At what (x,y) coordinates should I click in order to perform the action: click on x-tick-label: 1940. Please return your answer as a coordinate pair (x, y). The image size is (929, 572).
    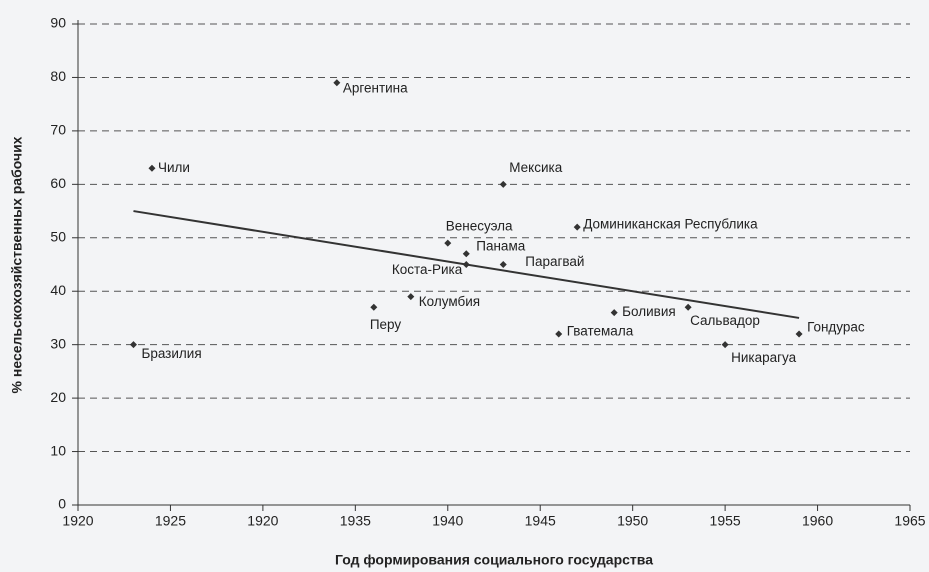
    Looking at the image, I should click on (447, 521).